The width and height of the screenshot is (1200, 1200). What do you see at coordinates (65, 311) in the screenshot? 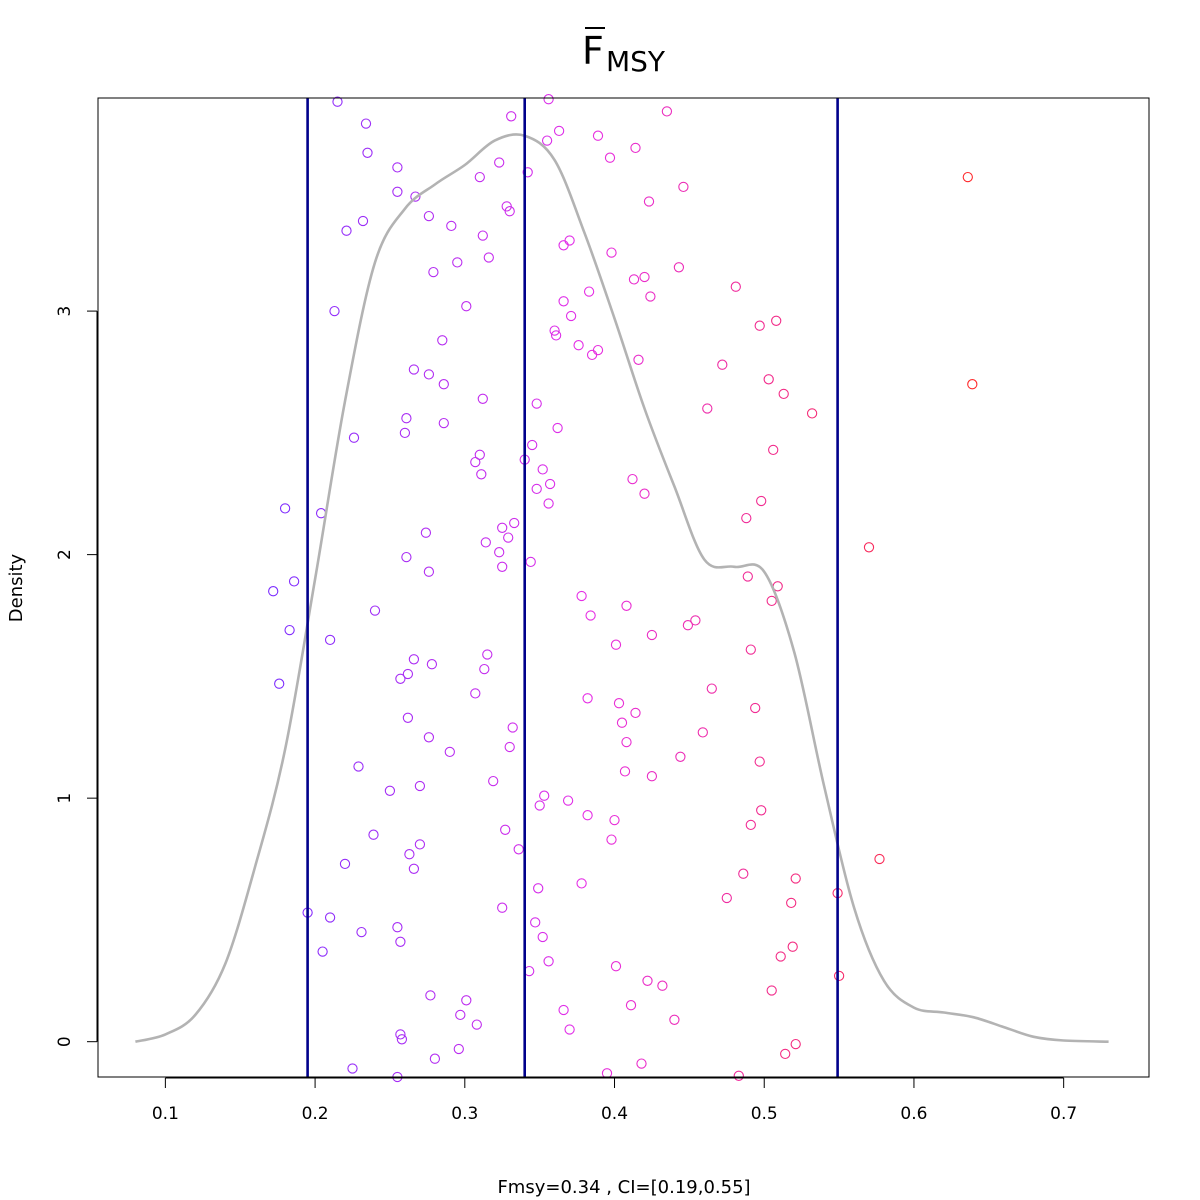
I see `y-tick-label: 3` at bounding box center [65, 311].